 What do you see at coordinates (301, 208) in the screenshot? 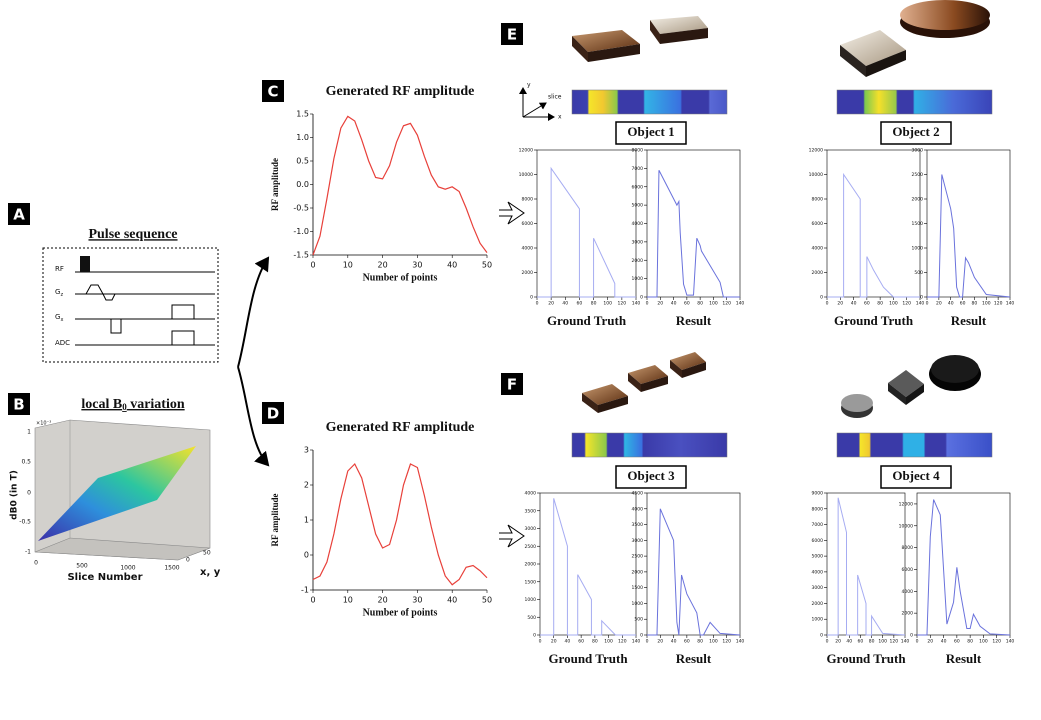
I see `y-tick-label: -0.5` at bounding box center [301, 208].